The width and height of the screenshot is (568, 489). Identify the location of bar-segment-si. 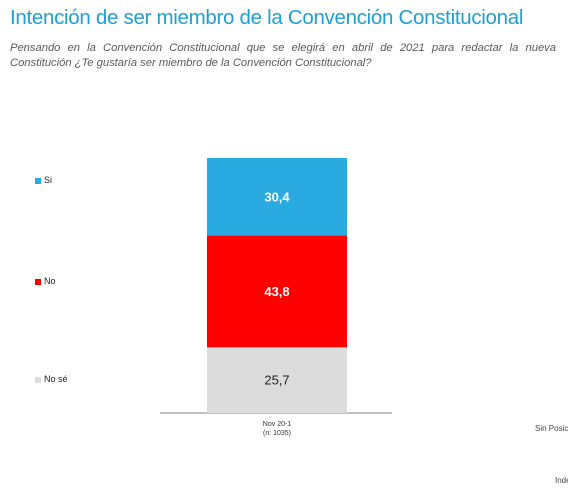
(277, 197).